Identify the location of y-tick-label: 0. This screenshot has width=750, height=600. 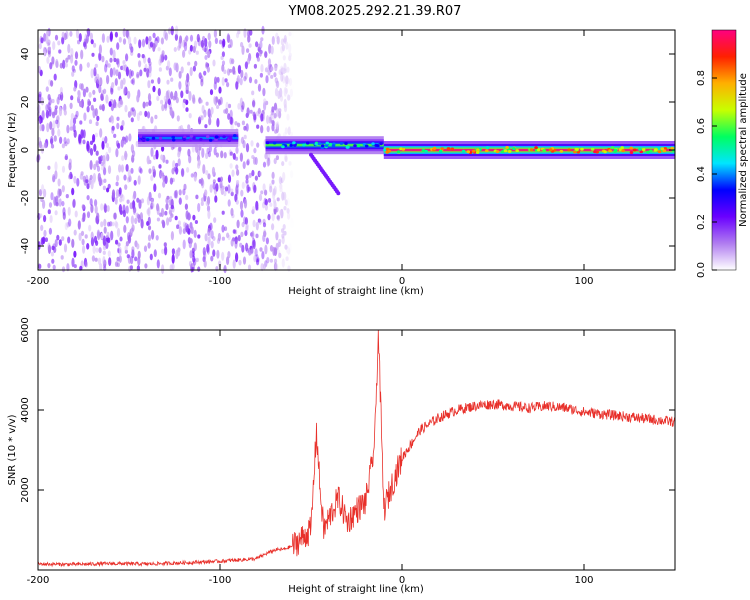
(25, 150).